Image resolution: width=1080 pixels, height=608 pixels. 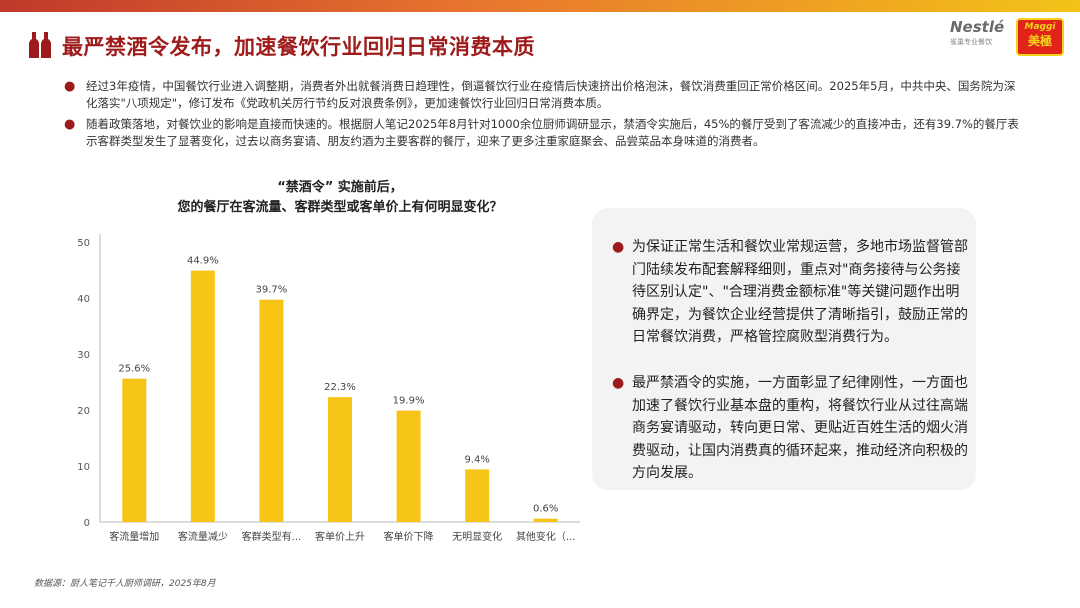 What do you see at coordinates (134, 369) in the screenshot?
I see `bar-value-label: 25.6%` at bounding box center [134, 369].